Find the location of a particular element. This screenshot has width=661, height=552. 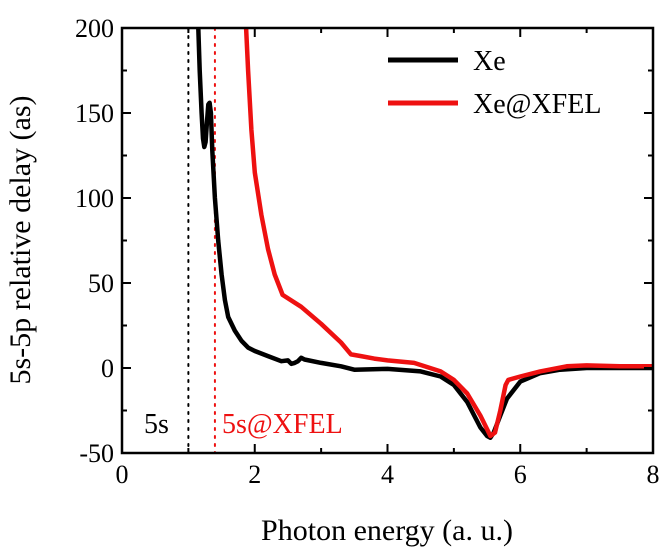

y-tick-label-4: 150 is located at coordinates (94, 113).